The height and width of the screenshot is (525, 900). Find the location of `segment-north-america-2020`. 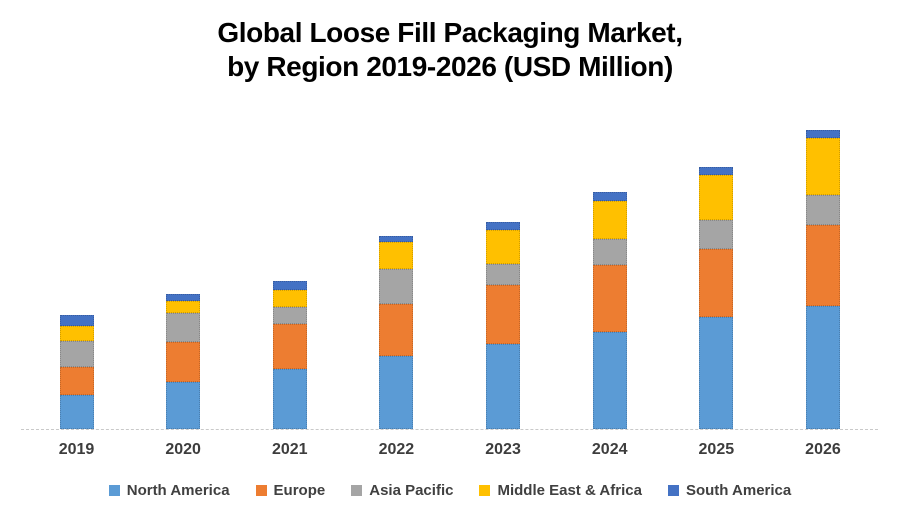

segment-north-america-2020 is located at coordinates (183, 405).